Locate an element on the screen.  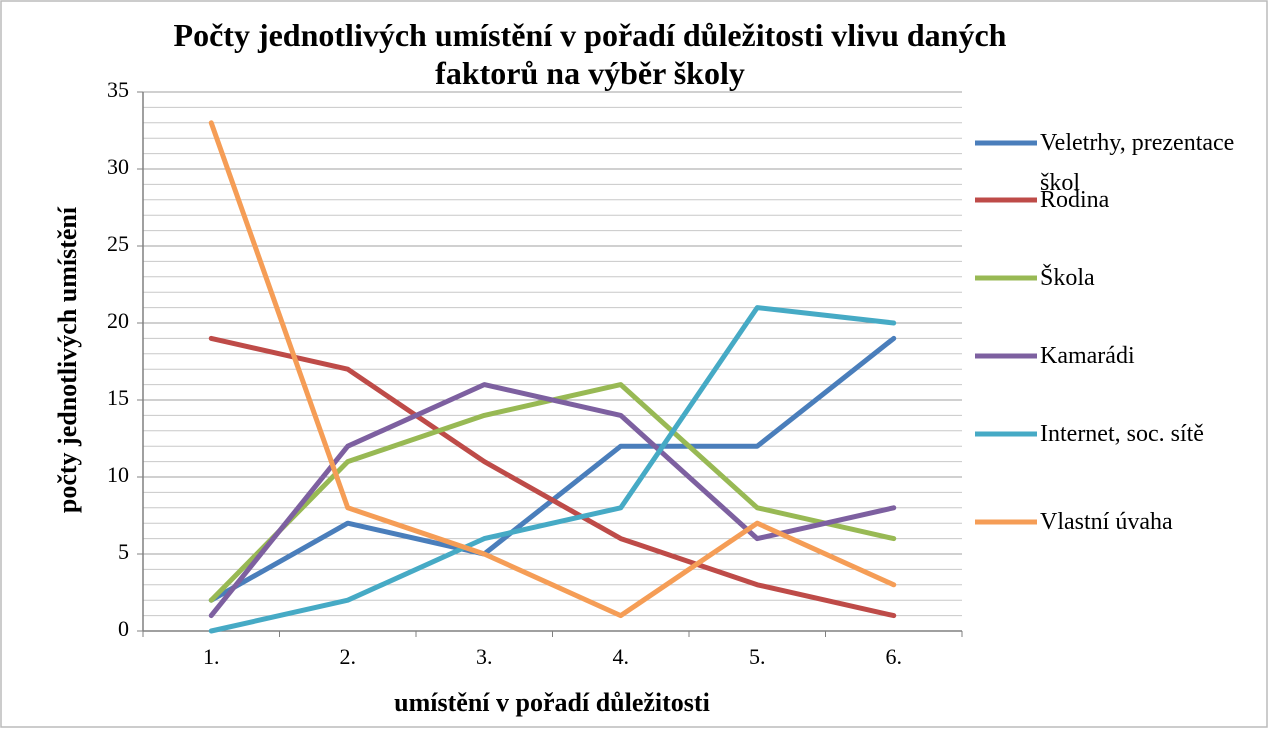
x-tick-label: 2. is located at coordinates (348, 656).